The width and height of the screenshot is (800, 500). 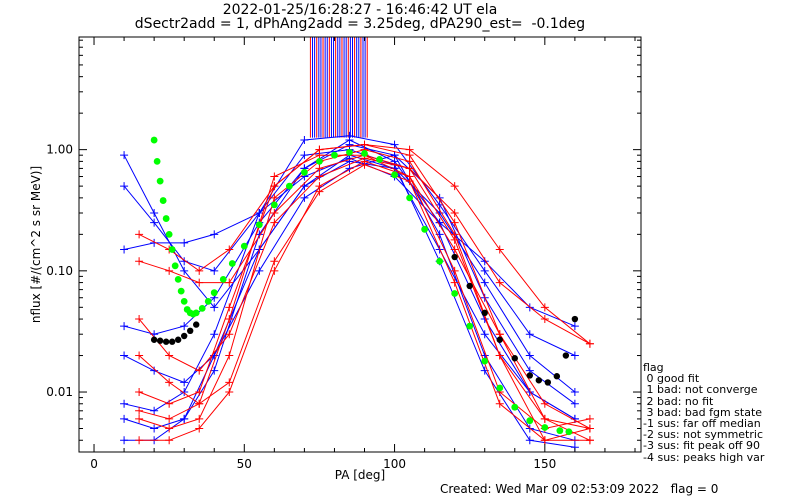 I want to click on flag-legend-item-5: -2 sus: not symmetric, so click(x=703, y=435).